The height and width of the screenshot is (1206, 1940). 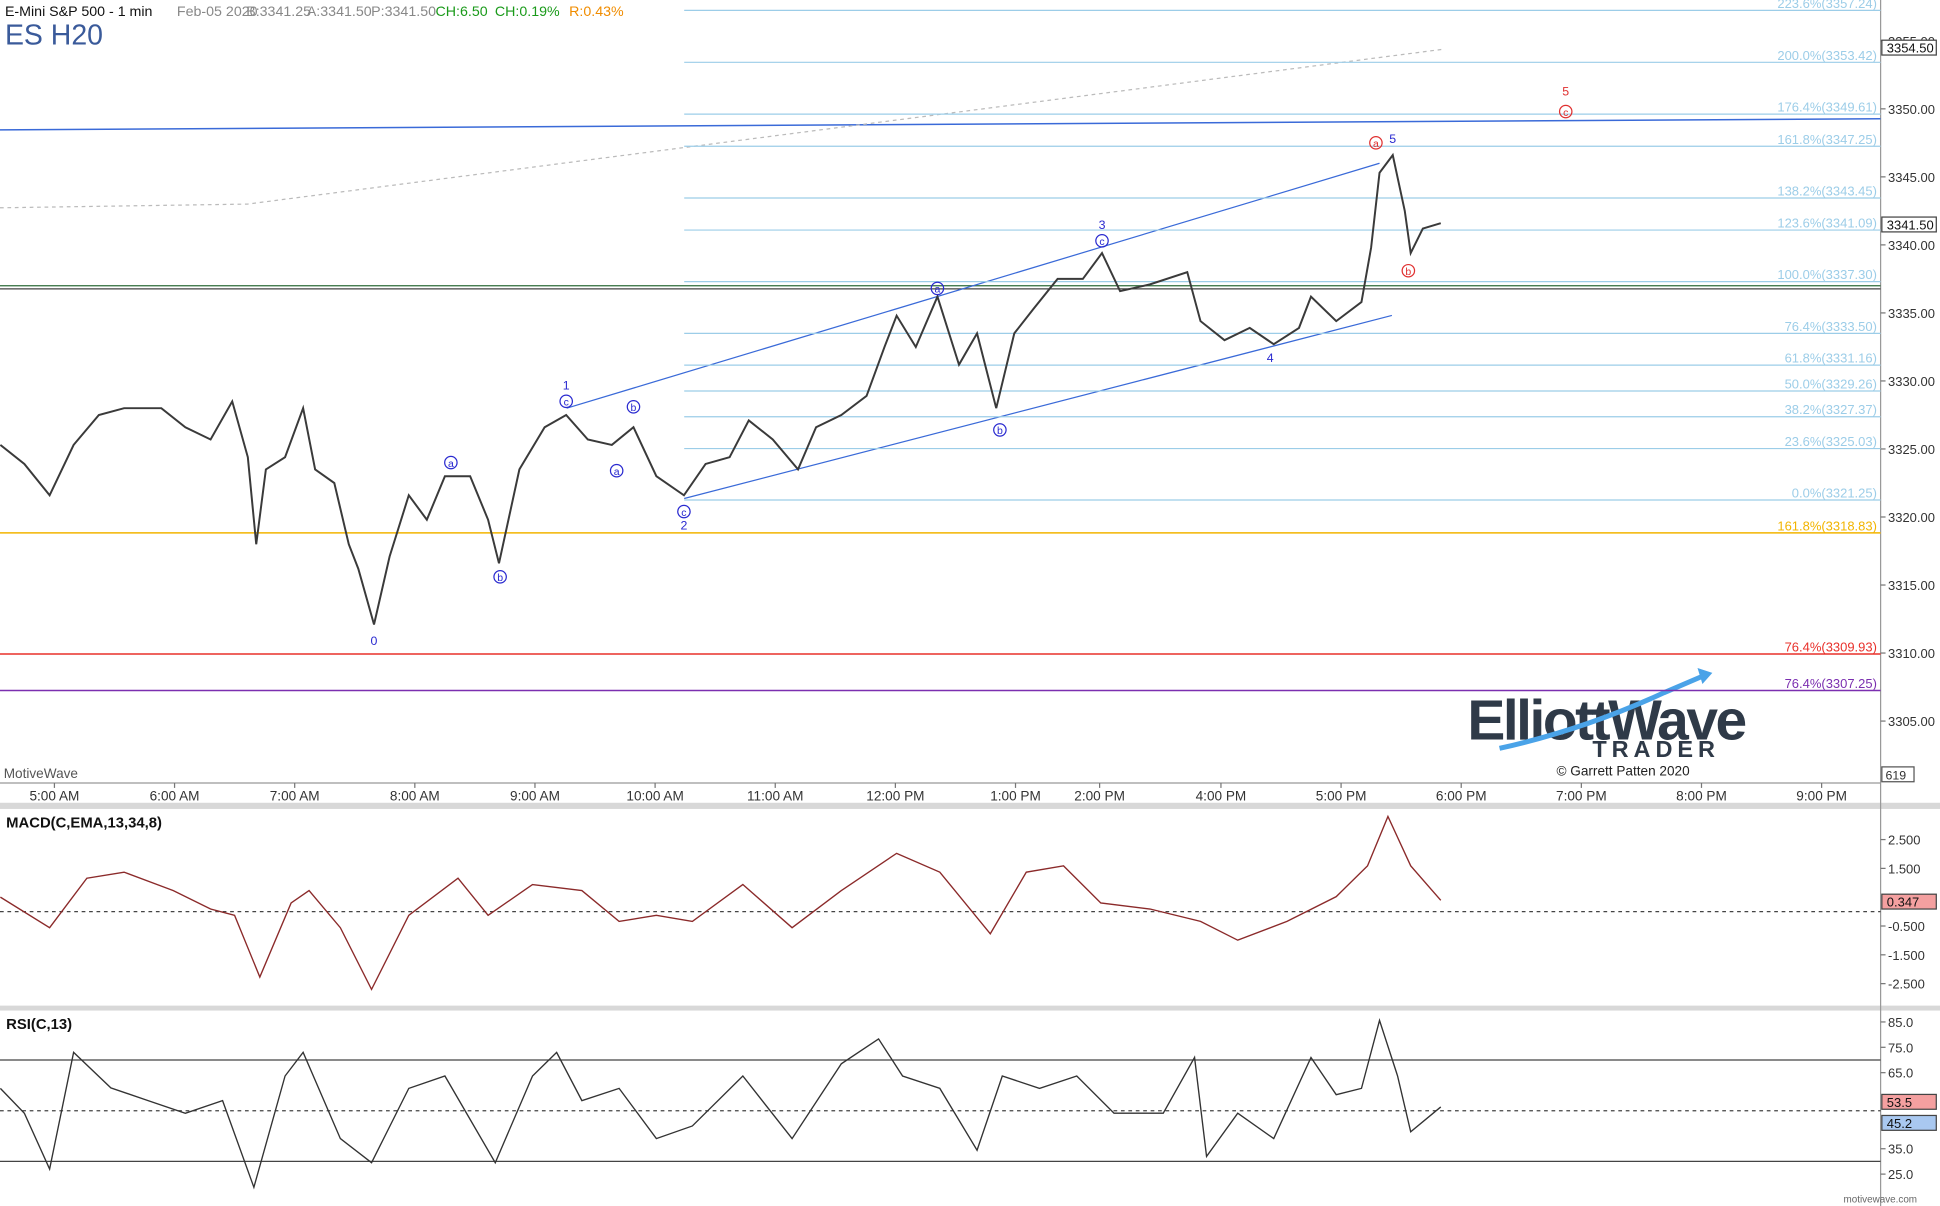 I want to click on header-field: CH:6.50, so click(x=462, y=12).